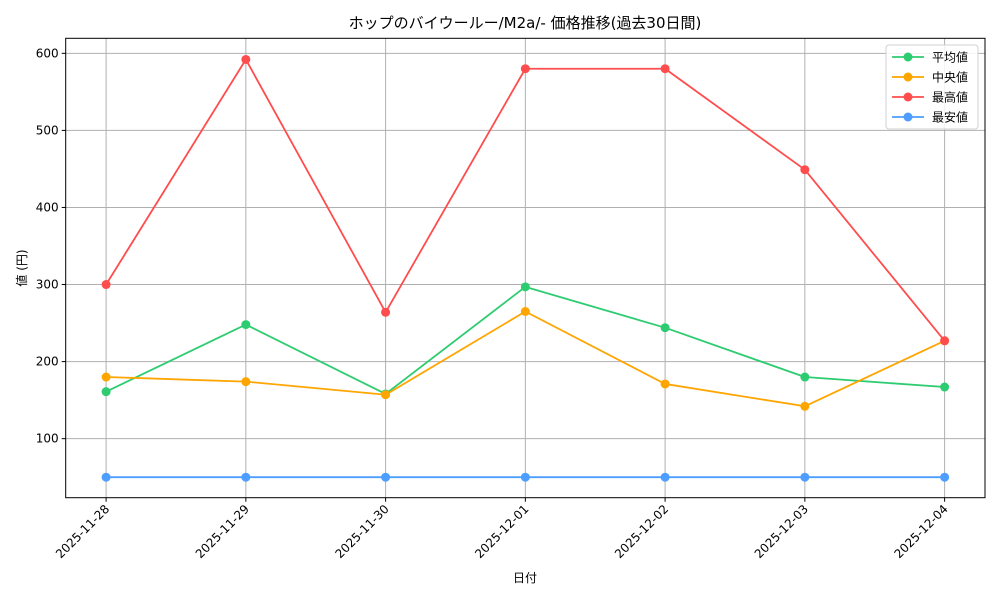 This screenshot has width=1000, height=600. Describe the element at coordinates (47, 362) in the screenshot. I see `y-tick-label: 200` at that location.